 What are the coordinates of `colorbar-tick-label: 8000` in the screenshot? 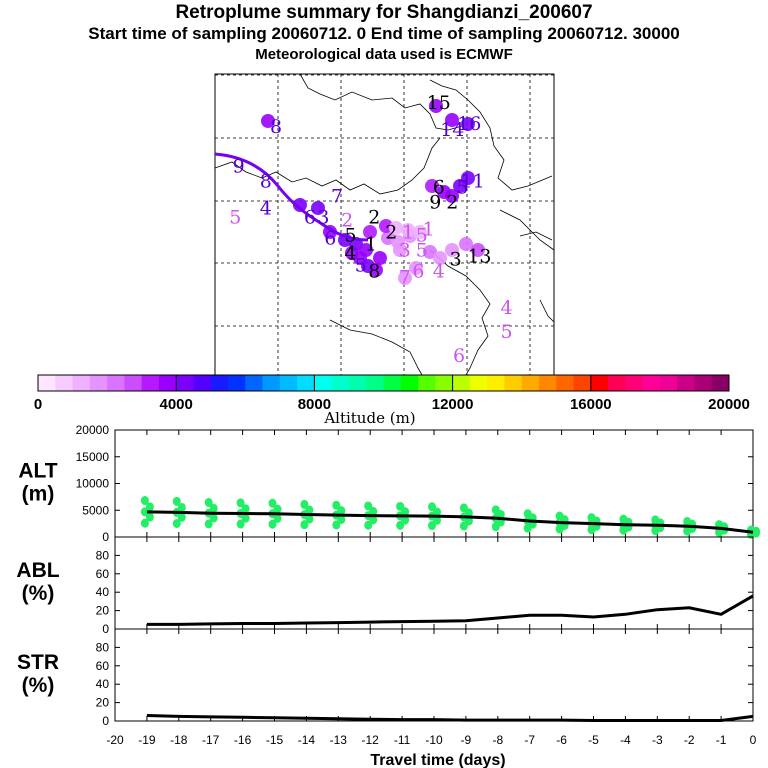 It's located at (314, 404).